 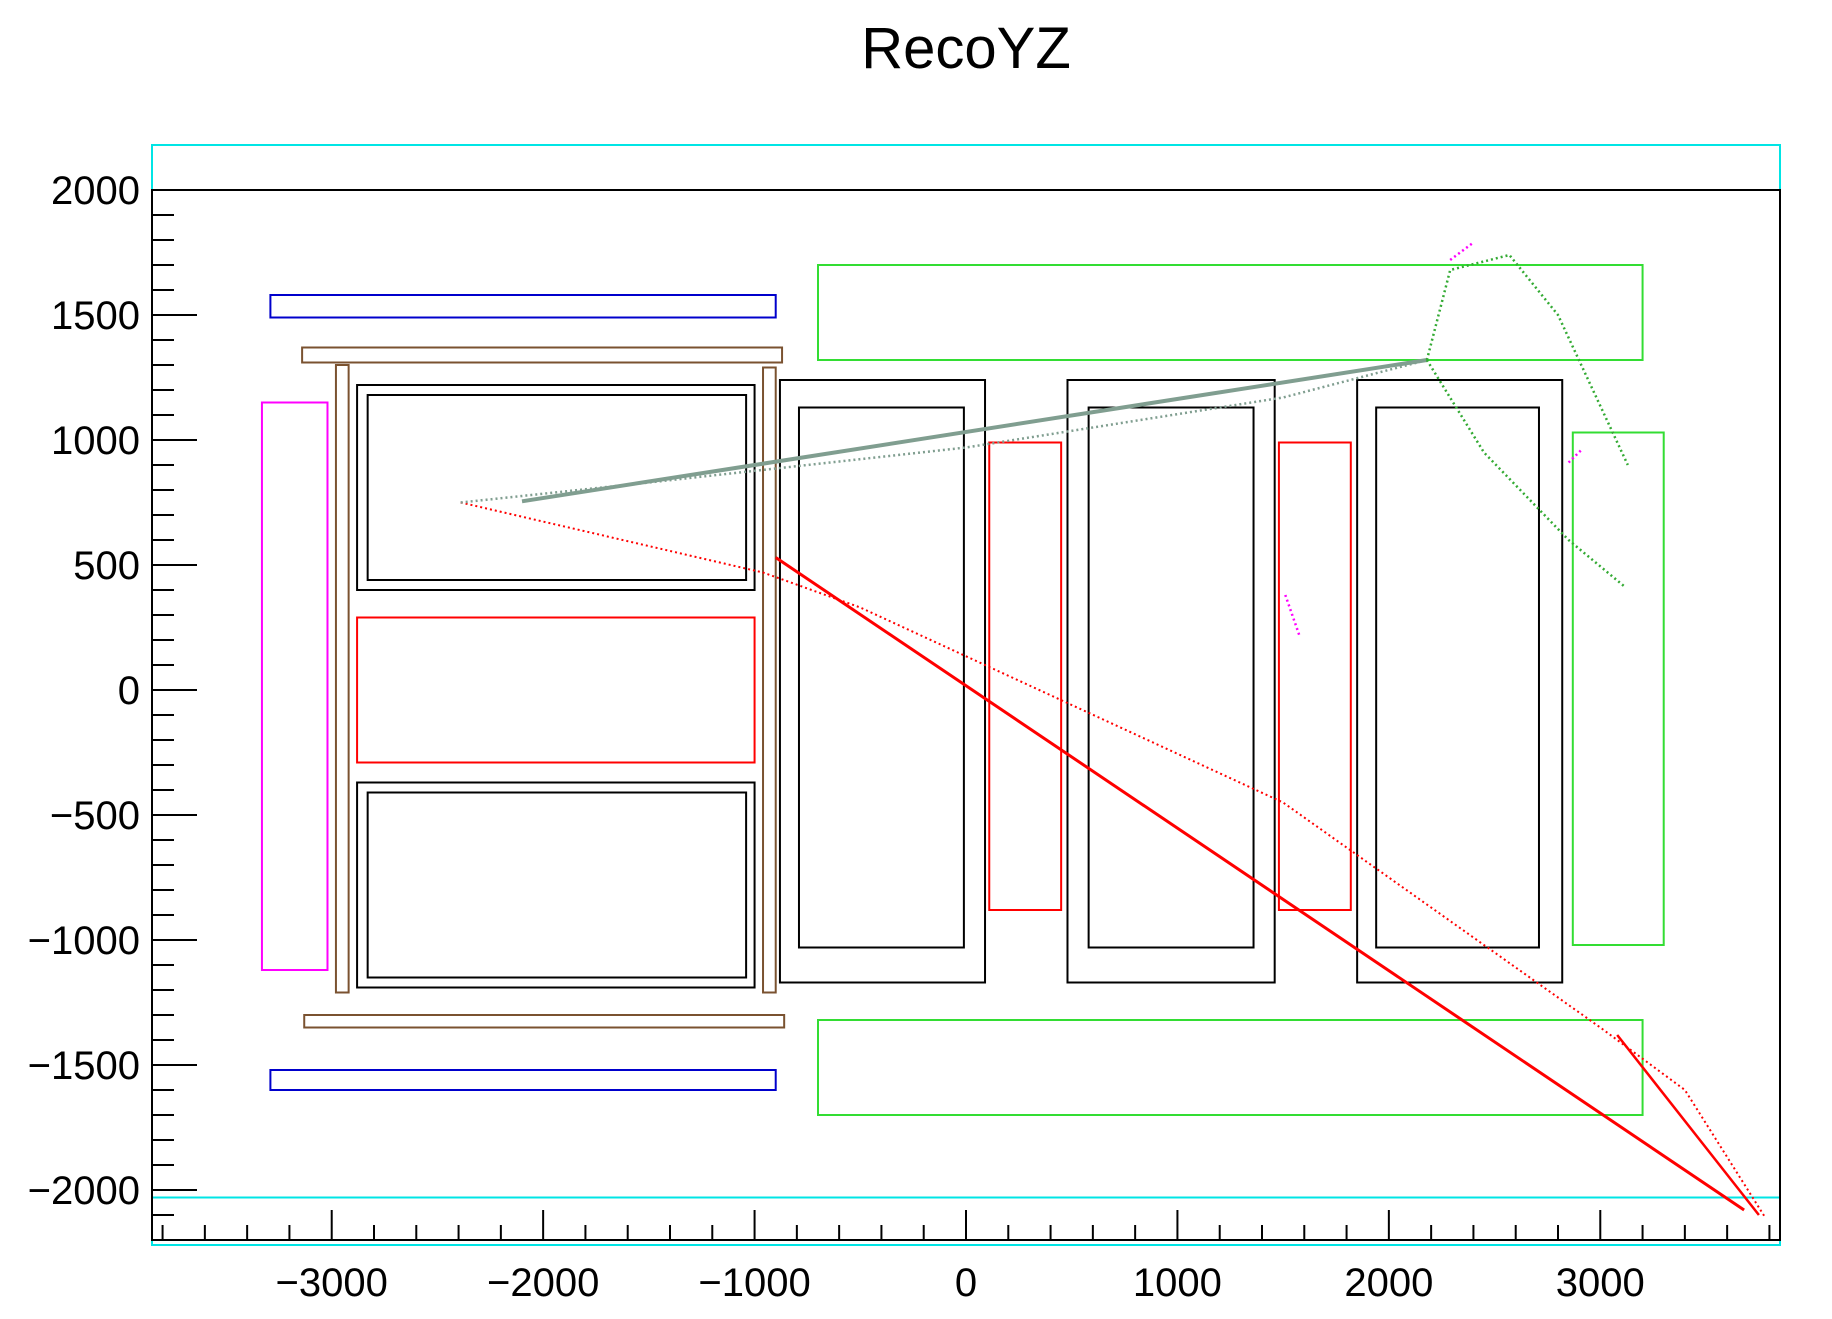 I want to click on x-tick-label: 3000, so click(x=1600, y=1283).